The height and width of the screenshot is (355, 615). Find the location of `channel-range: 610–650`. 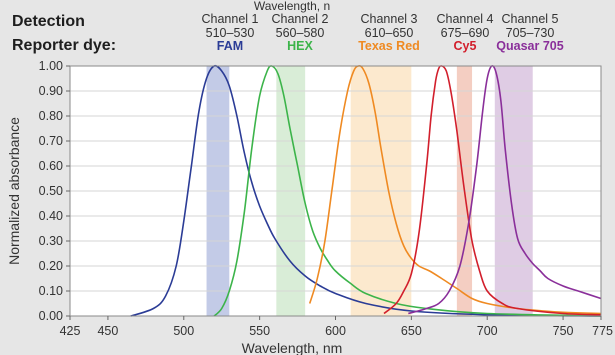

channel-range: 610–650 is located at coordinates (389, 33).